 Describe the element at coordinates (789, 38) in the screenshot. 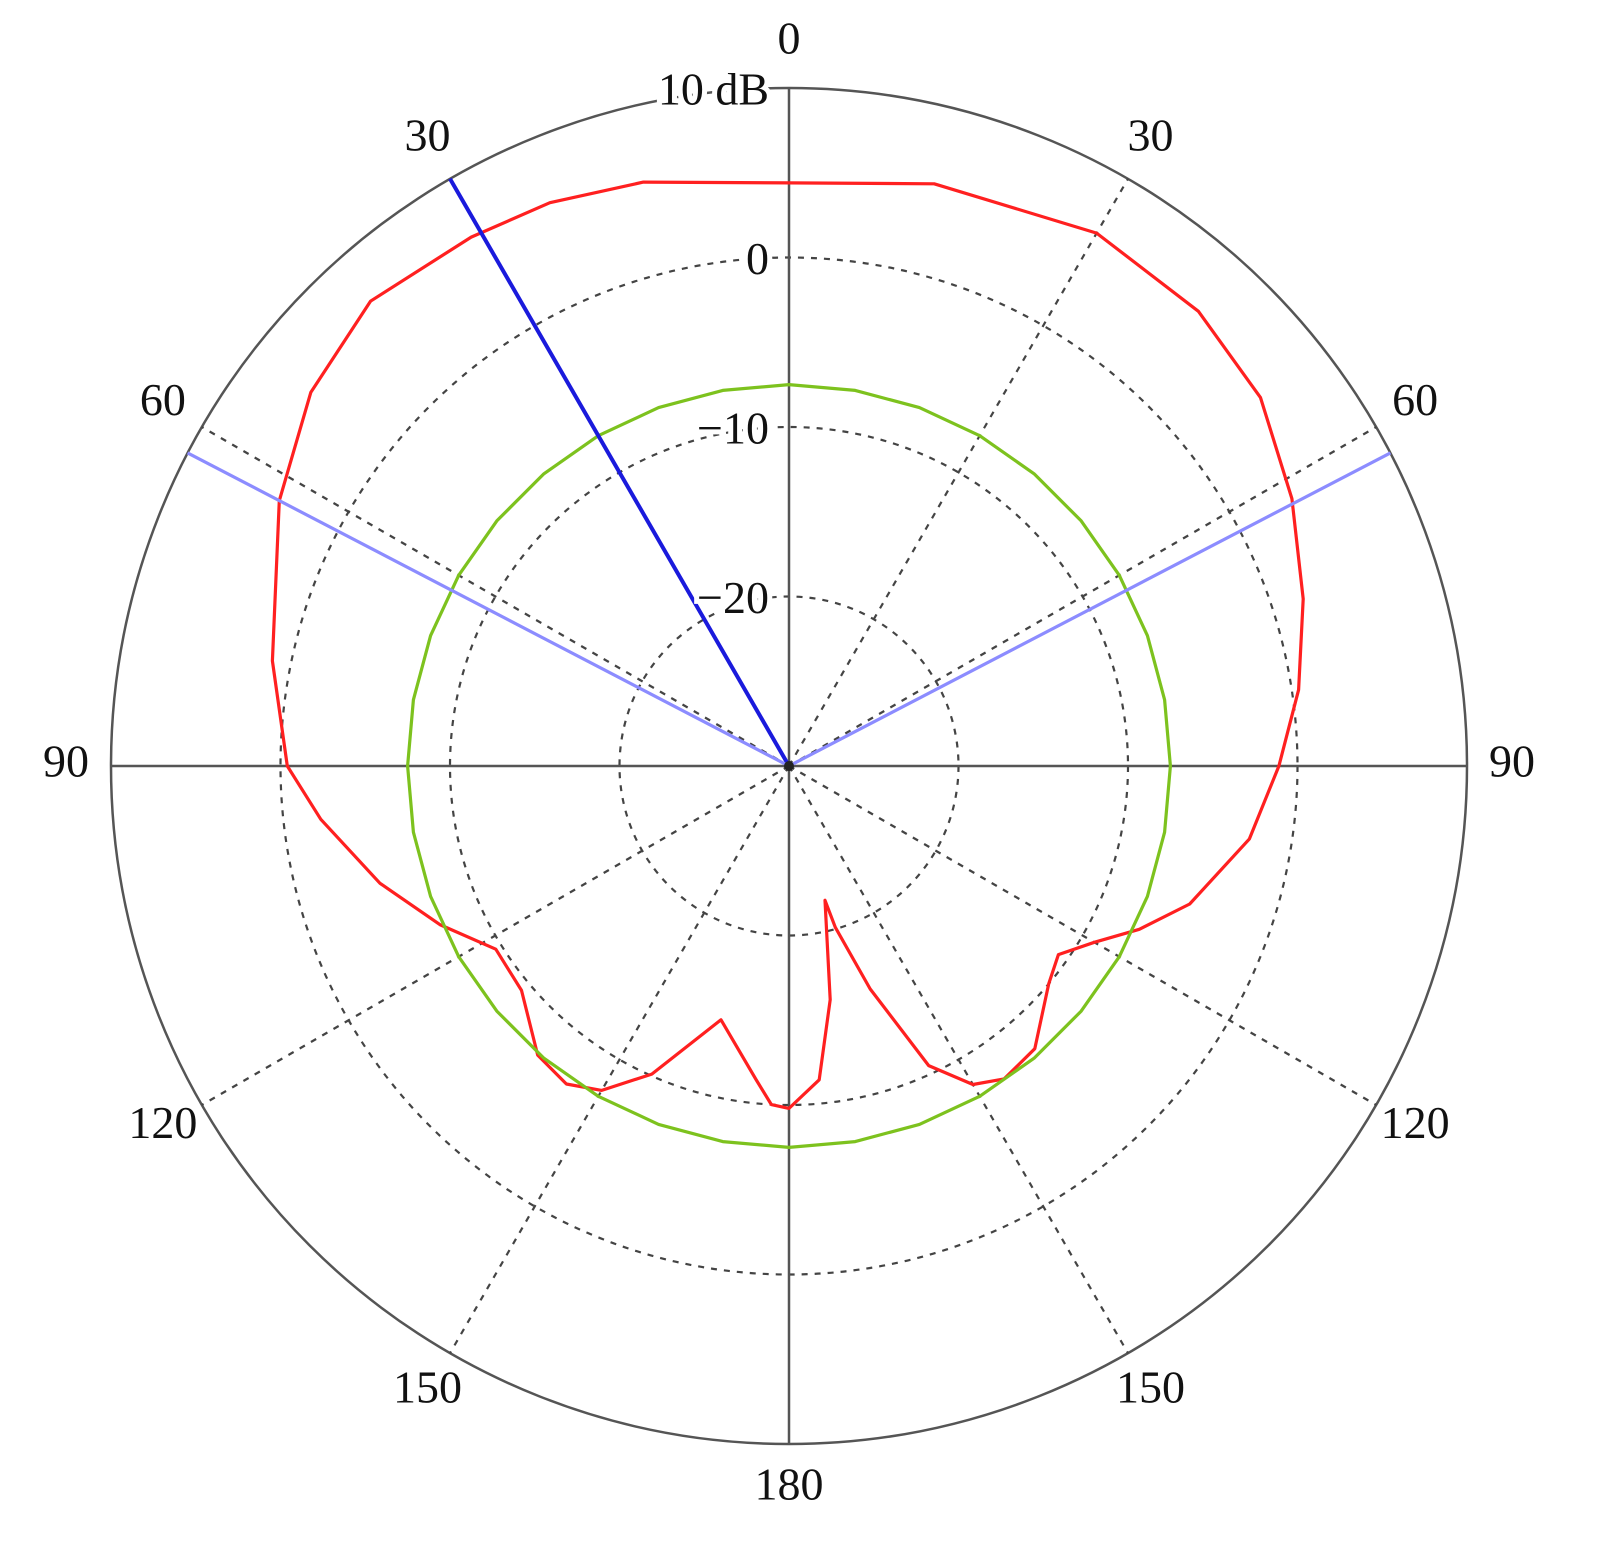

I see `theta-tick-label: 0` at that location.